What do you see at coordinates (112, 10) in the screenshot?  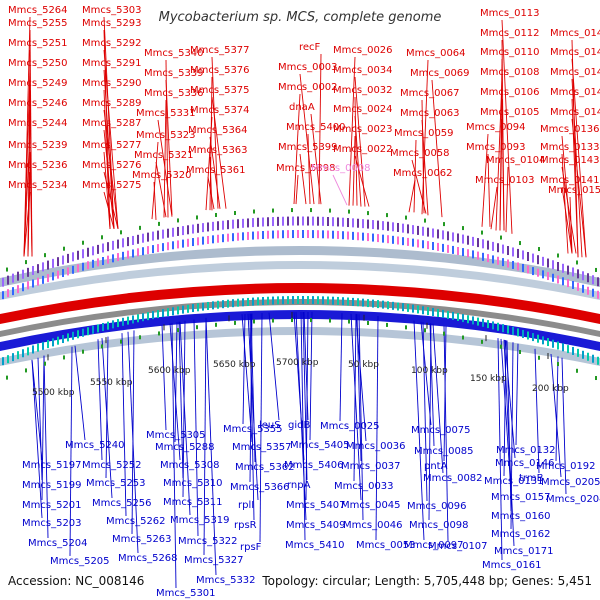 I see `forward-gene-label: Mmcs_5303` at bounding box center [112, 10].